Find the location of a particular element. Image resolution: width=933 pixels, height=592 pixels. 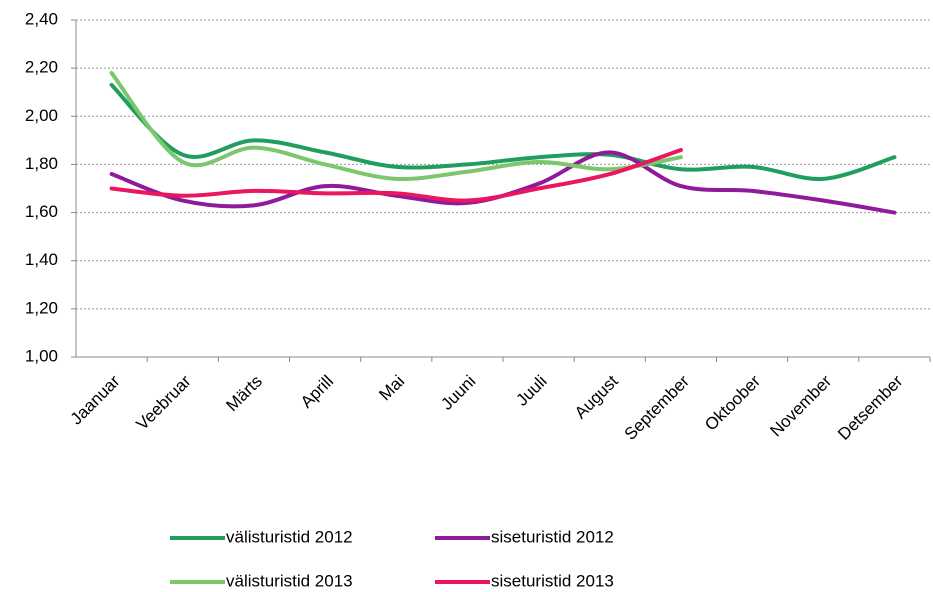

x-tick-label: Juuni is located at coordinates (458, 393).